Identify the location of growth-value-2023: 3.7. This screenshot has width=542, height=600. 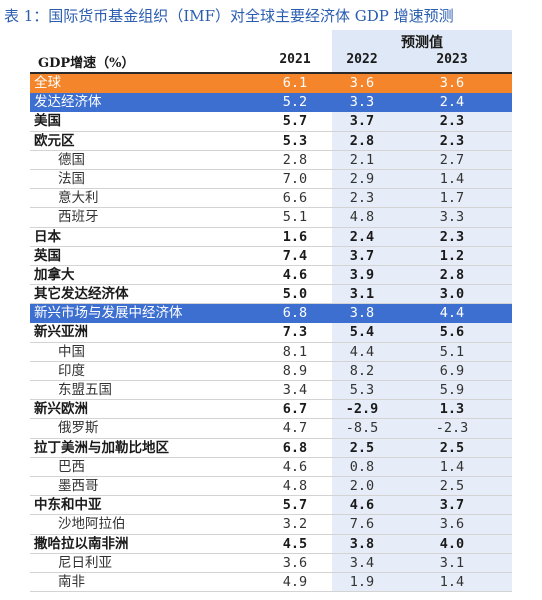
(452, 505).